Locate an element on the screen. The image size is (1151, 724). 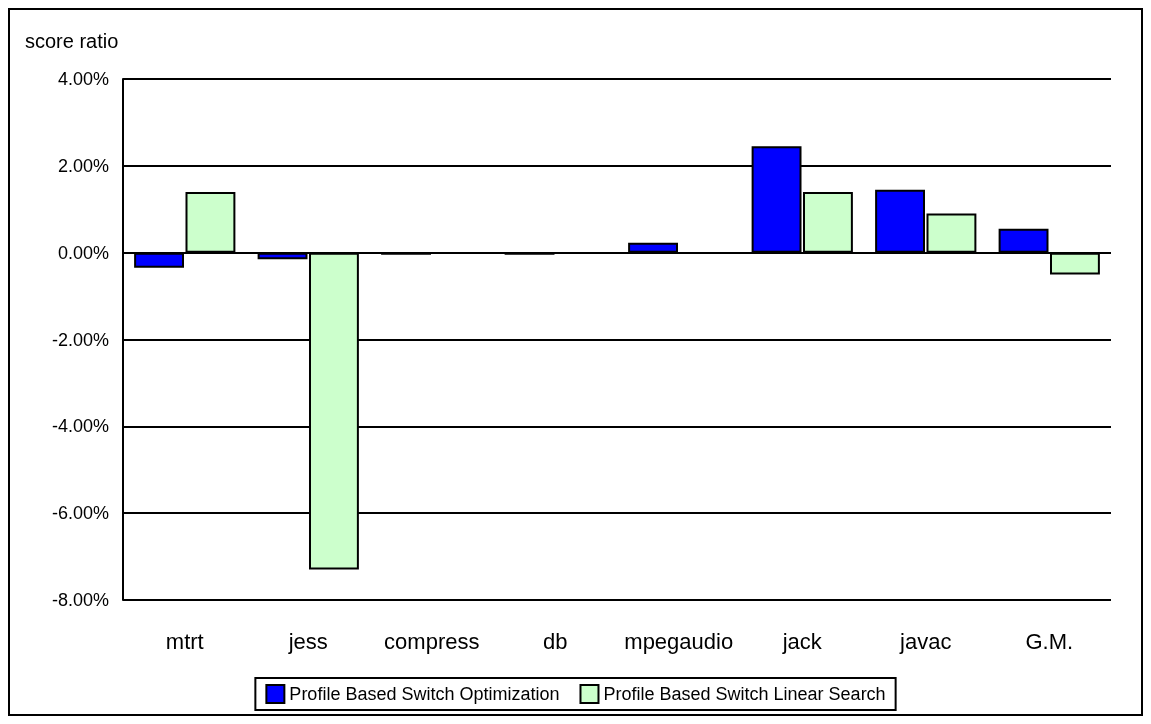
y-axis-title: score ratio is located at coordinates (72, 41).